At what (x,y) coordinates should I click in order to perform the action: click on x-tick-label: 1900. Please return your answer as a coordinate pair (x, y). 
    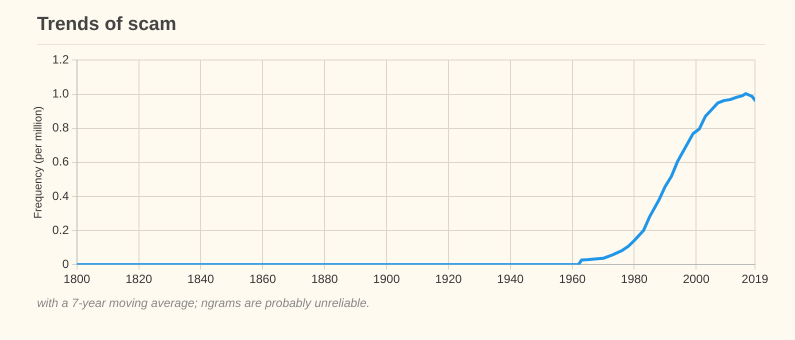
    Looking at the image, I should click on (386, 279).